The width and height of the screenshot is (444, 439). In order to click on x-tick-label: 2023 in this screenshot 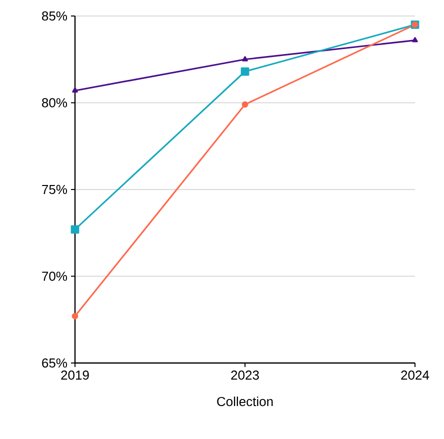, I will do `click(245, 375)`.